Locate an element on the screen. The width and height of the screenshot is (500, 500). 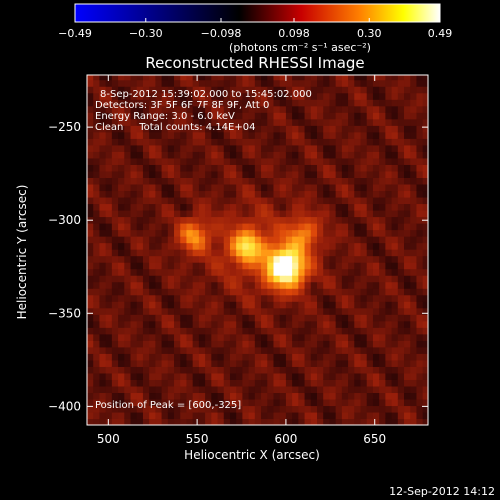
y-tick-label: −400 is located at coordinates (64, 406).